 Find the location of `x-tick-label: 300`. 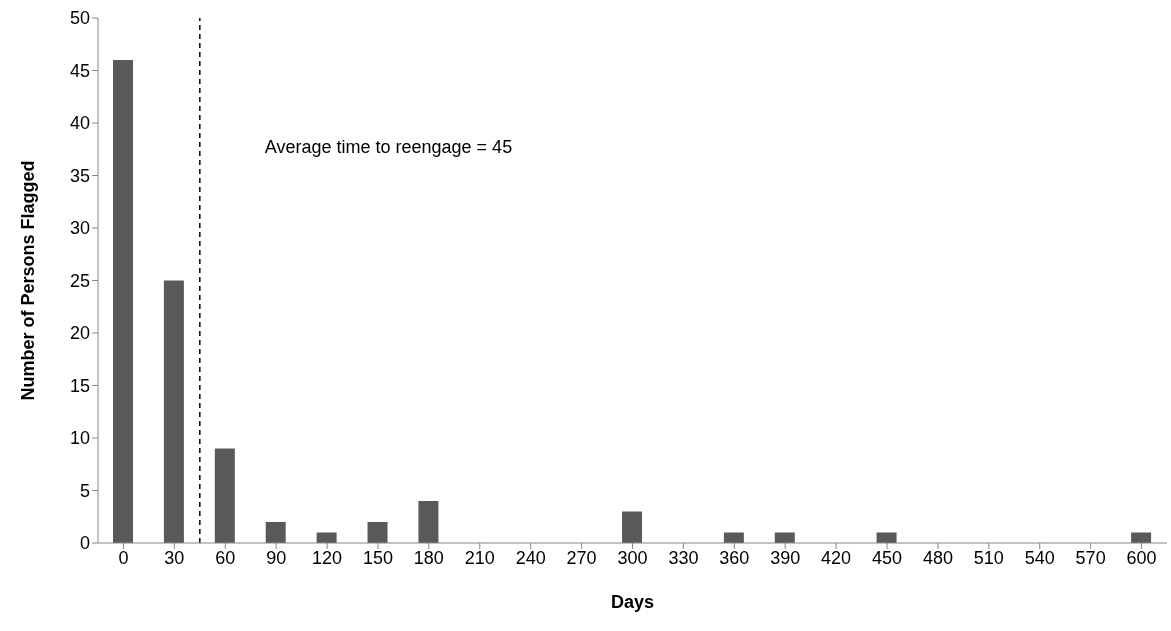

x-tick-label: 300 is located at coordinates (632, 557).